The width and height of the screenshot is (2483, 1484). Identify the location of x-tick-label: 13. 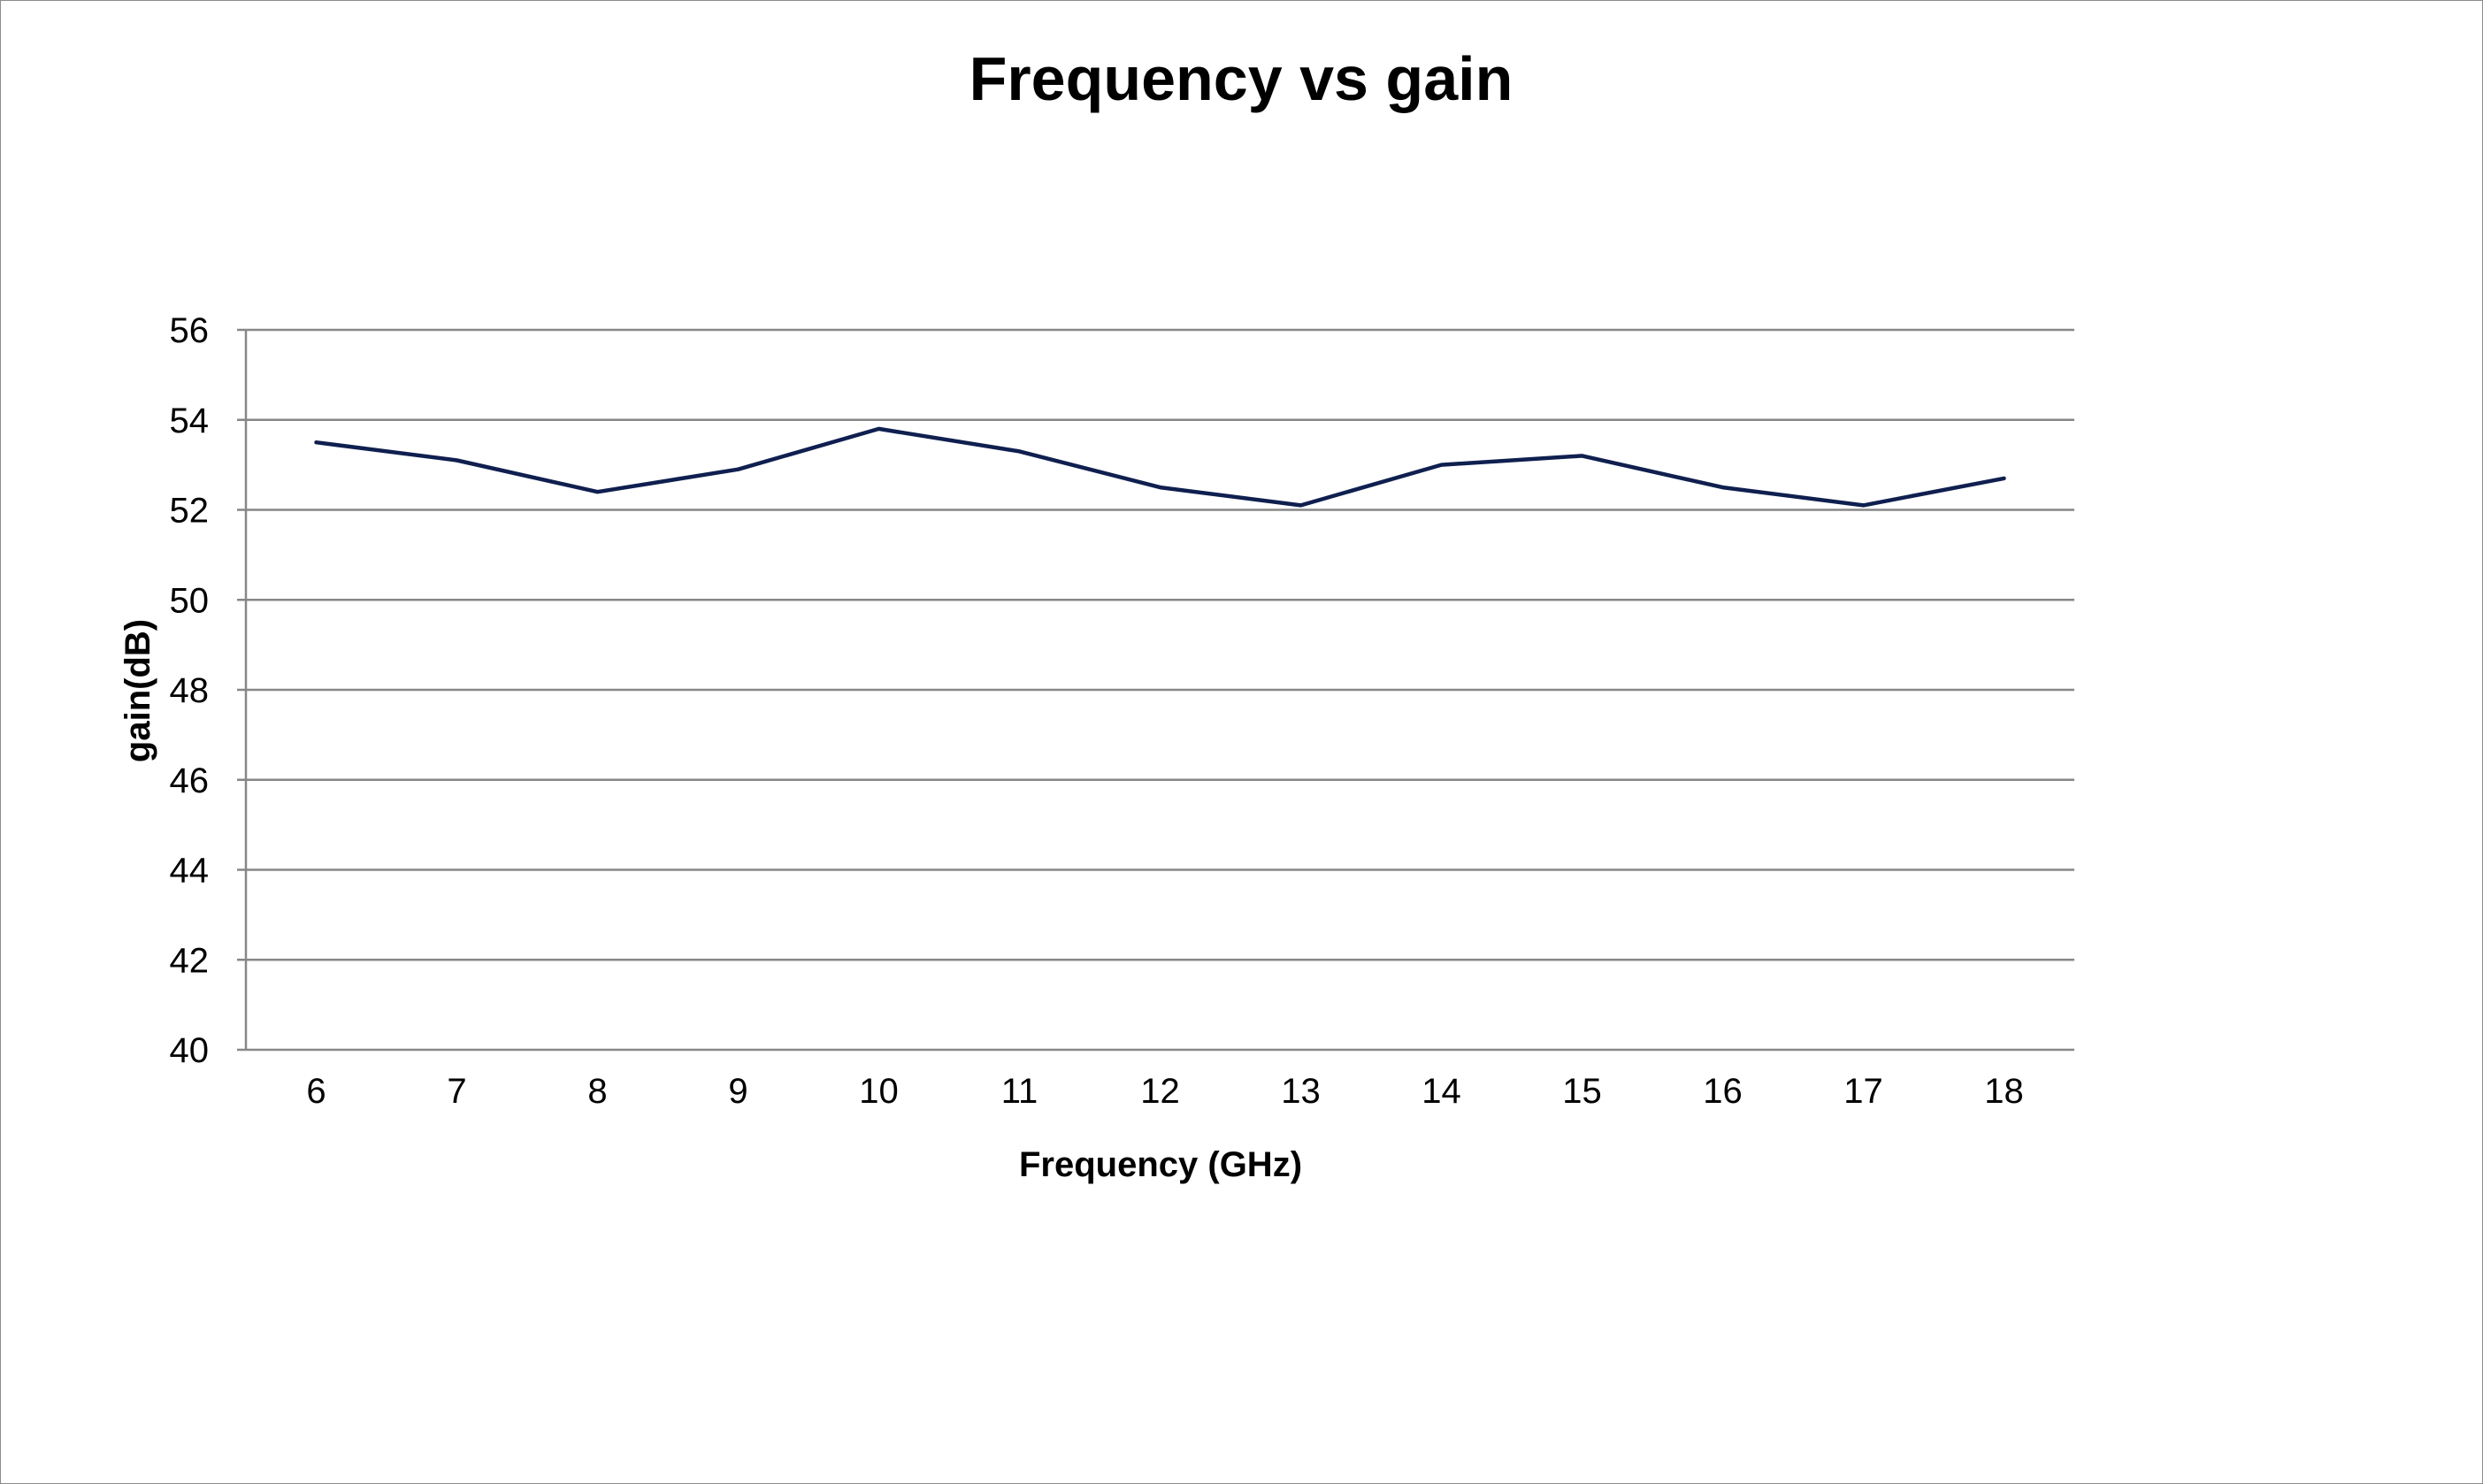
(1301, 1091).